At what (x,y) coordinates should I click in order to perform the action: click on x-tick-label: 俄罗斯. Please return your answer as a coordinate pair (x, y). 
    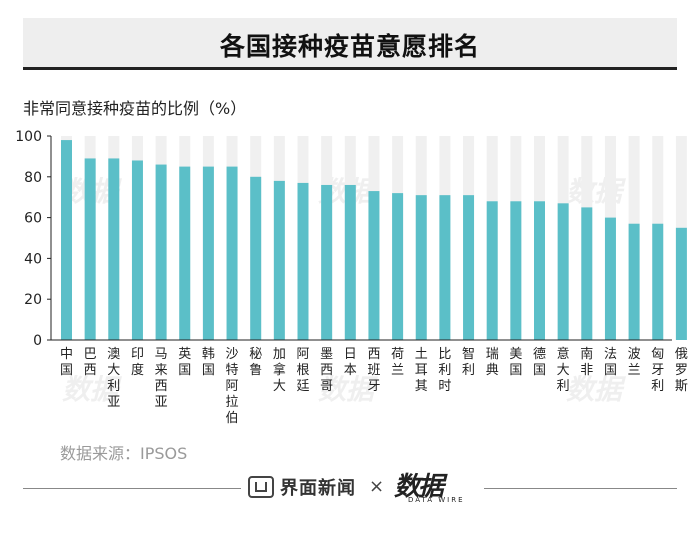
    Looking at the image, I should click on (681, 370).